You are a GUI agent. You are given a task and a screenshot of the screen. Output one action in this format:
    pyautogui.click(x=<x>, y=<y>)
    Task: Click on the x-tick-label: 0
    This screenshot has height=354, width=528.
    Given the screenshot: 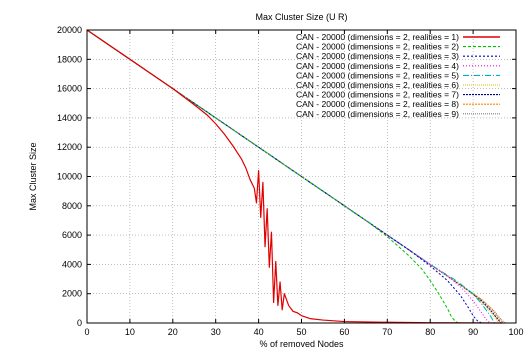 What is the action you would take?
    pyautogui.click(x=86, y=332)
    